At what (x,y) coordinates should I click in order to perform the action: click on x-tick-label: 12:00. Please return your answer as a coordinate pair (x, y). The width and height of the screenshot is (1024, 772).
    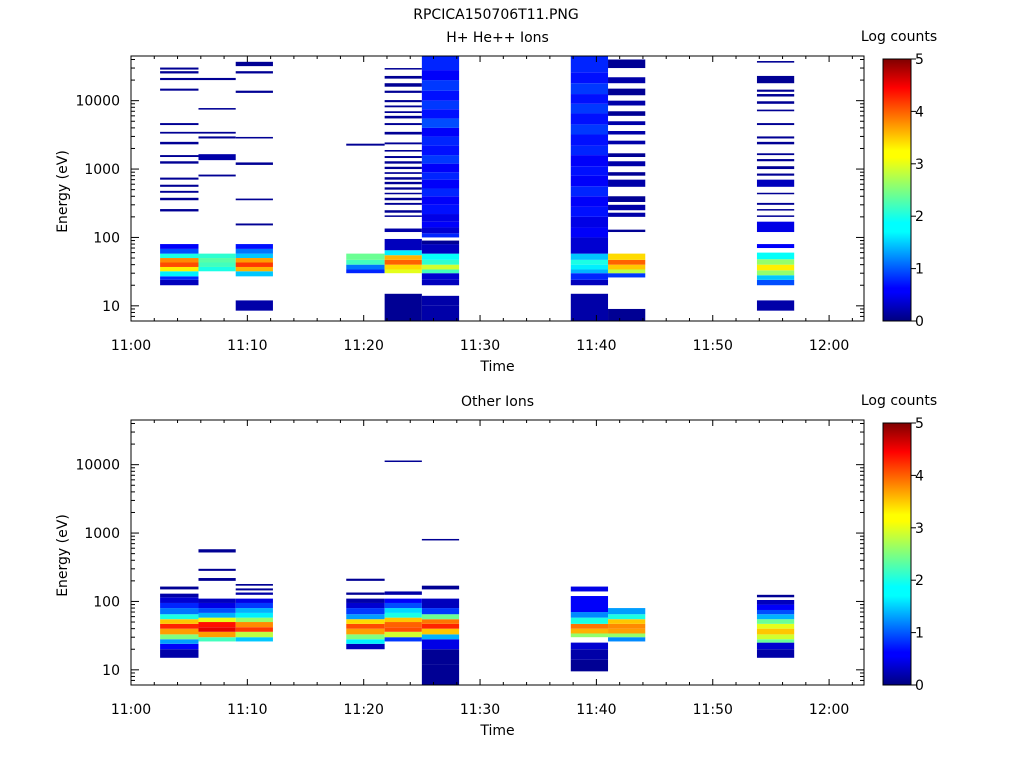
    Looking at the image, I should click on (829, 710).